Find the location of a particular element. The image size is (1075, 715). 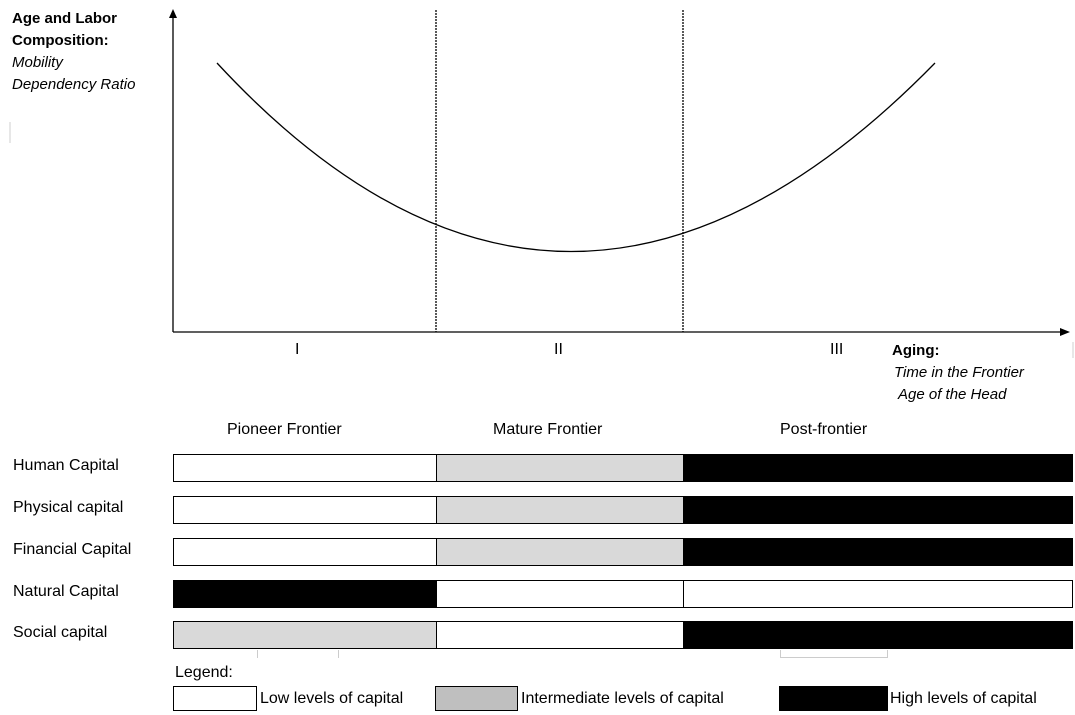

phase-label-1: I is located at coordinates (297, 349).